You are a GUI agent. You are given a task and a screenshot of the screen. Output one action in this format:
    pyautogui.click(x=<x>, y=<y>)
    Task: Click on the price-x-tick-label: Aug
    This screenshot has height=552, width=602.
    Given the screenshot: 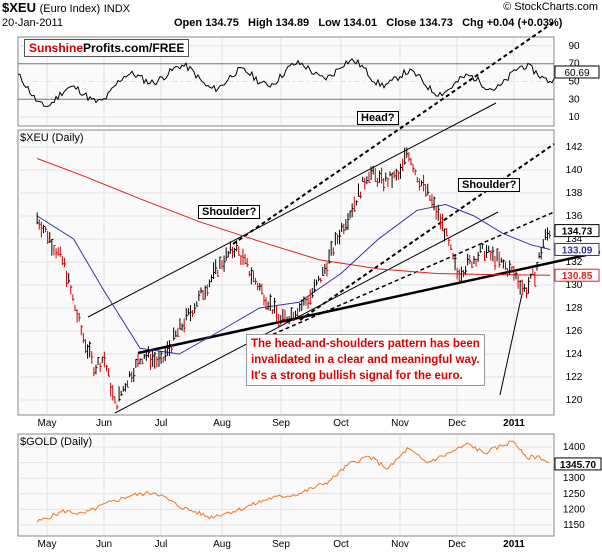 What is the action you would take?
    pyautogui.click(x=222, y=423)
    